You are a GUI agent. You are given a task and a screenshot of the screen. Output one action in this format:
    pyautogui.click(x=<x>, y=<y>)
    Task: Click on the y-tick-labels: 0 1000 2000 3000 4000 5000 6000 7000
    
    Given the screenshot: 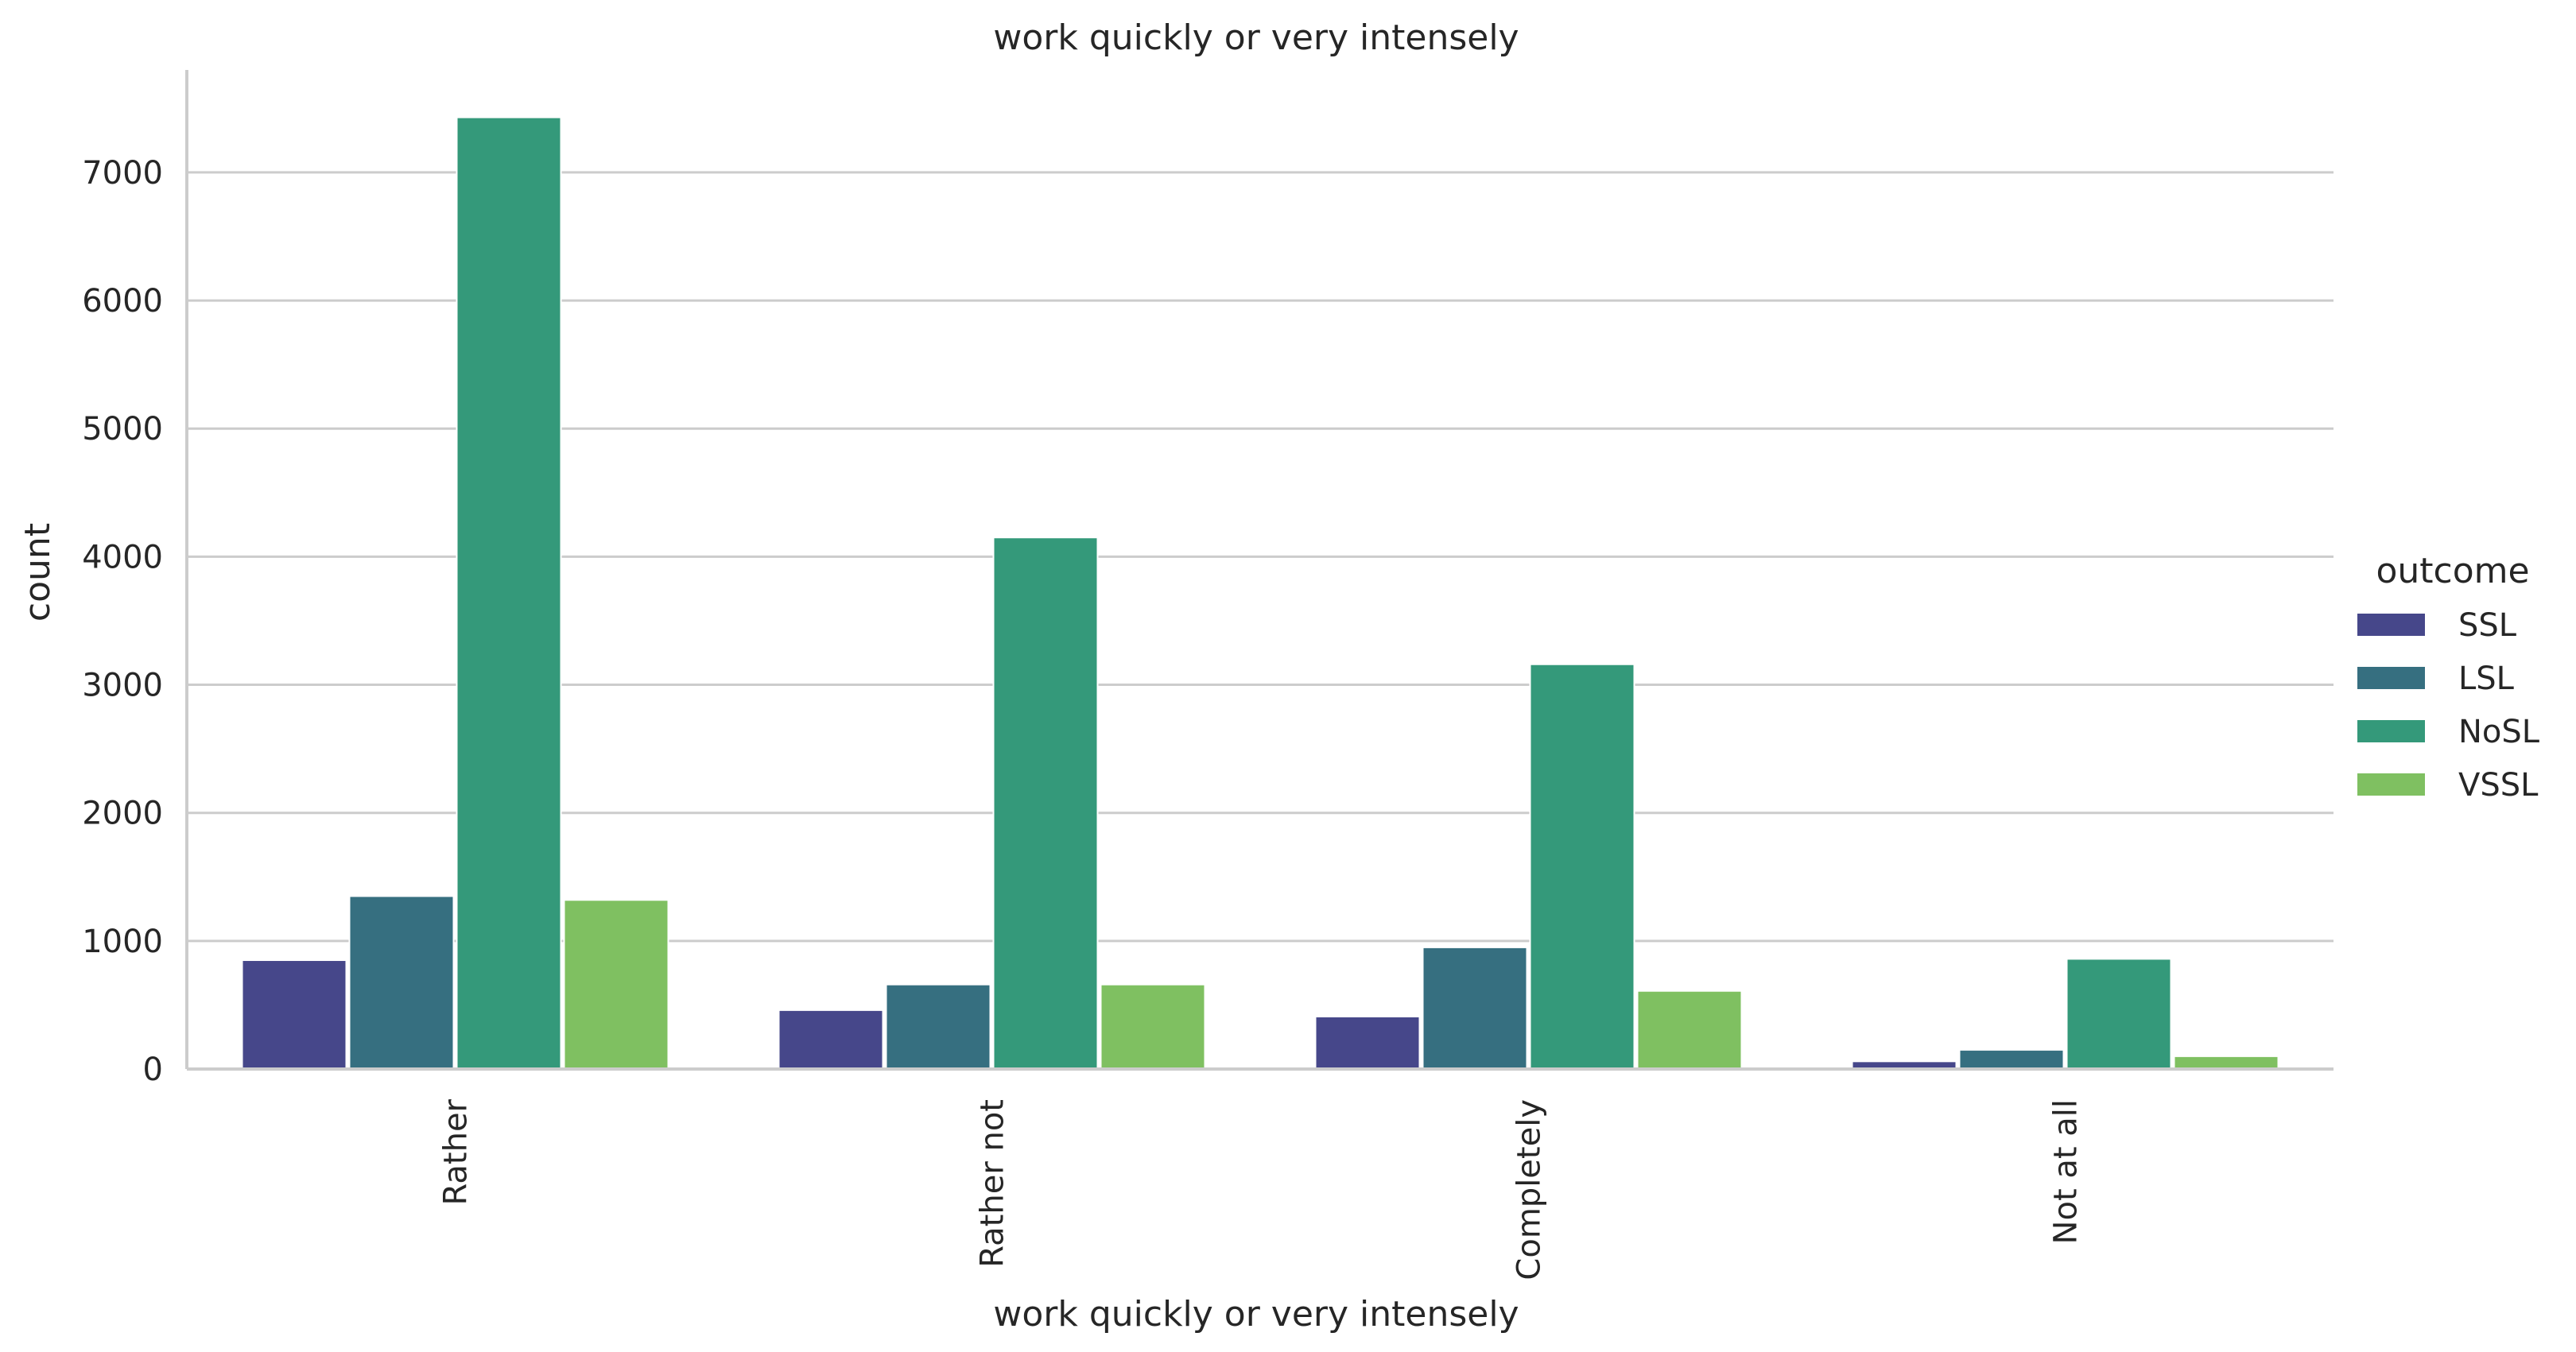 What is the action you would take?
    pyautogui.click(x=123, y=621)
    